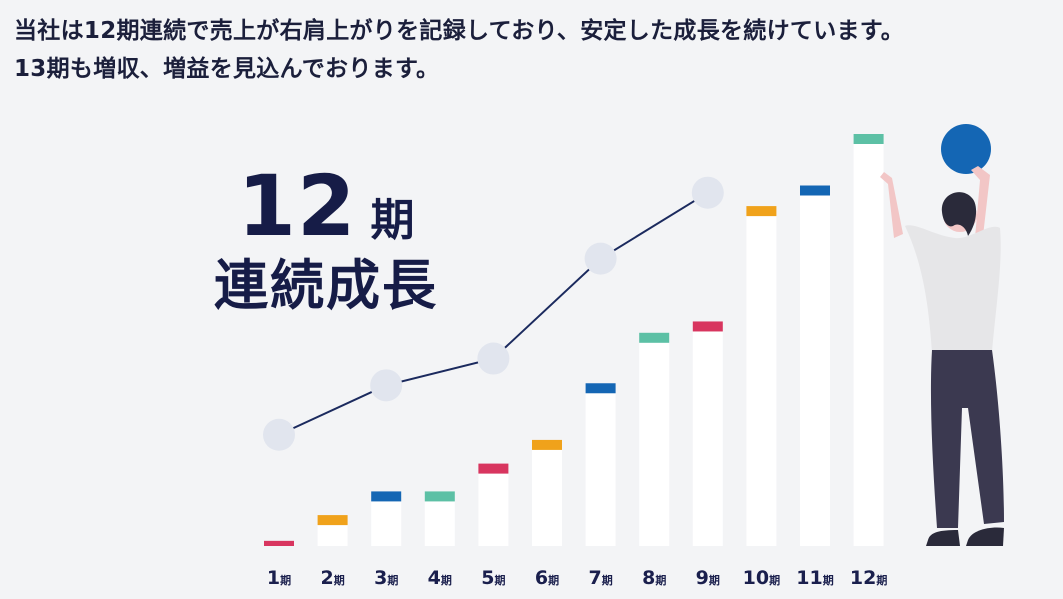 The image size is (1063, 599). Describe the element at coordinates (985, 536) in the screenshot. I see `person-right-shoe` at that location.